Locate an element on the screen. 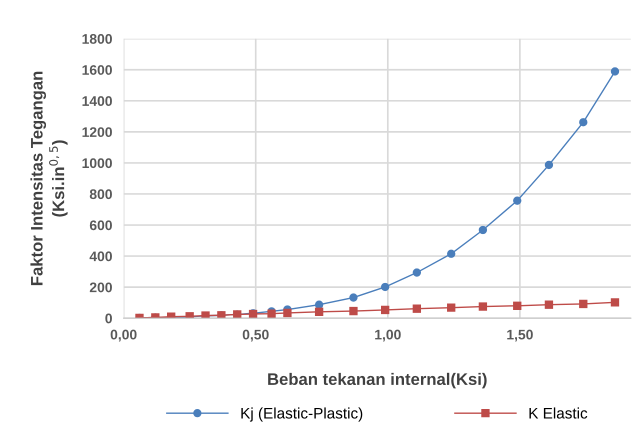  y-tick-label: 1600 is located at coordinates (97, 70).